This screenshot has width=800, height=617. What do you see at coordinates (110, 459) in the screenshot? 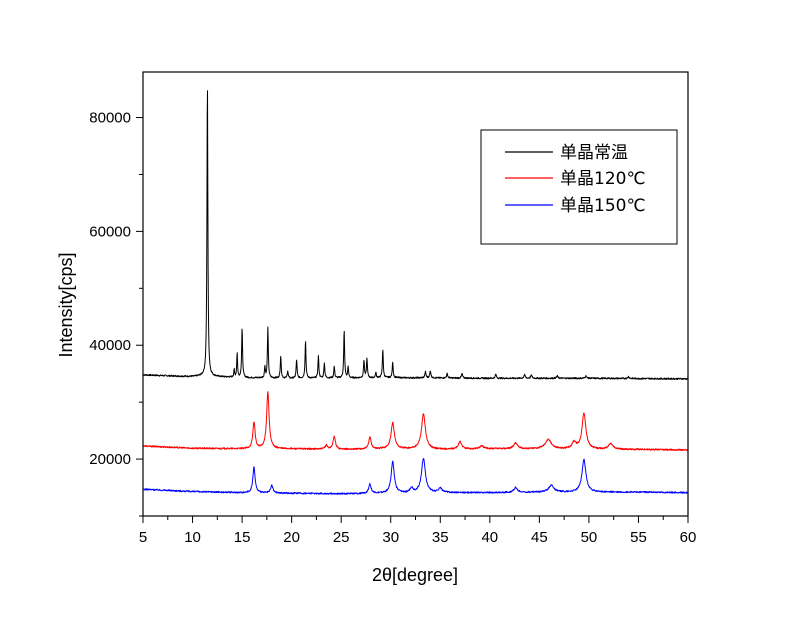
I see `y-tick-label: 20000` at bounding box center [110, 459].